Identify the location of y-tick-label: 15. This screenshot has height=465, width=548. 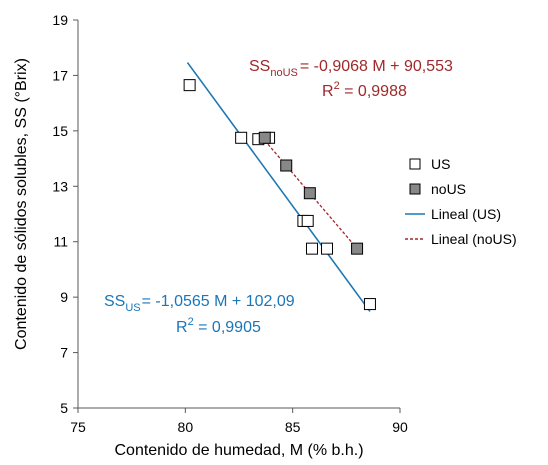
(60, 131).